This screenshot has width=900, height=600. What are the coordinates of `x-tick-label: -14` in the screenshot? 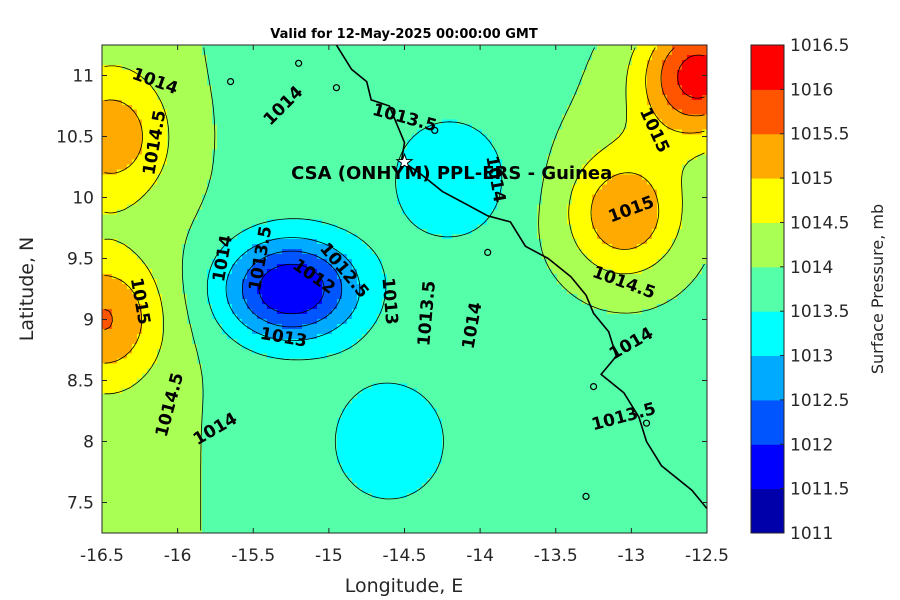 It's located at (480, 556).